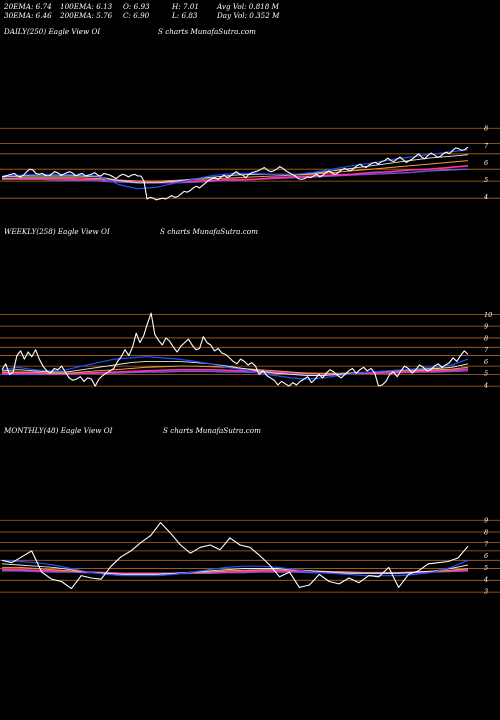 This screenshot has height=720, width=500. I want to click on avgvol-stat: Avg Vol: 0.818 M, so click(248, 6).